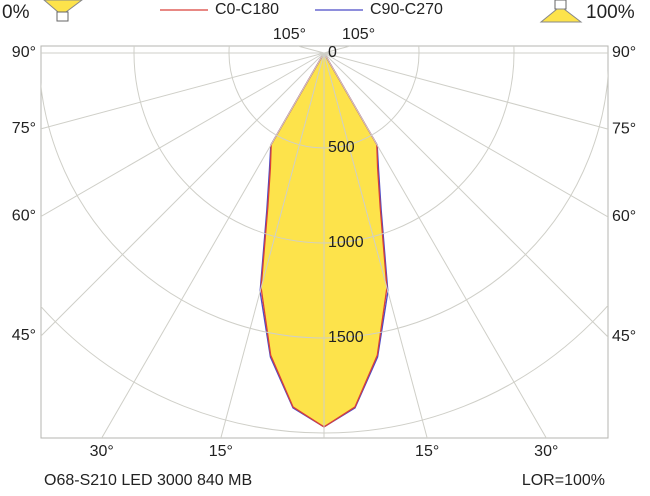 The height and width of the screenshot is (496, 650). I want to click on r-tick-label: 1000, so click(346, 242).